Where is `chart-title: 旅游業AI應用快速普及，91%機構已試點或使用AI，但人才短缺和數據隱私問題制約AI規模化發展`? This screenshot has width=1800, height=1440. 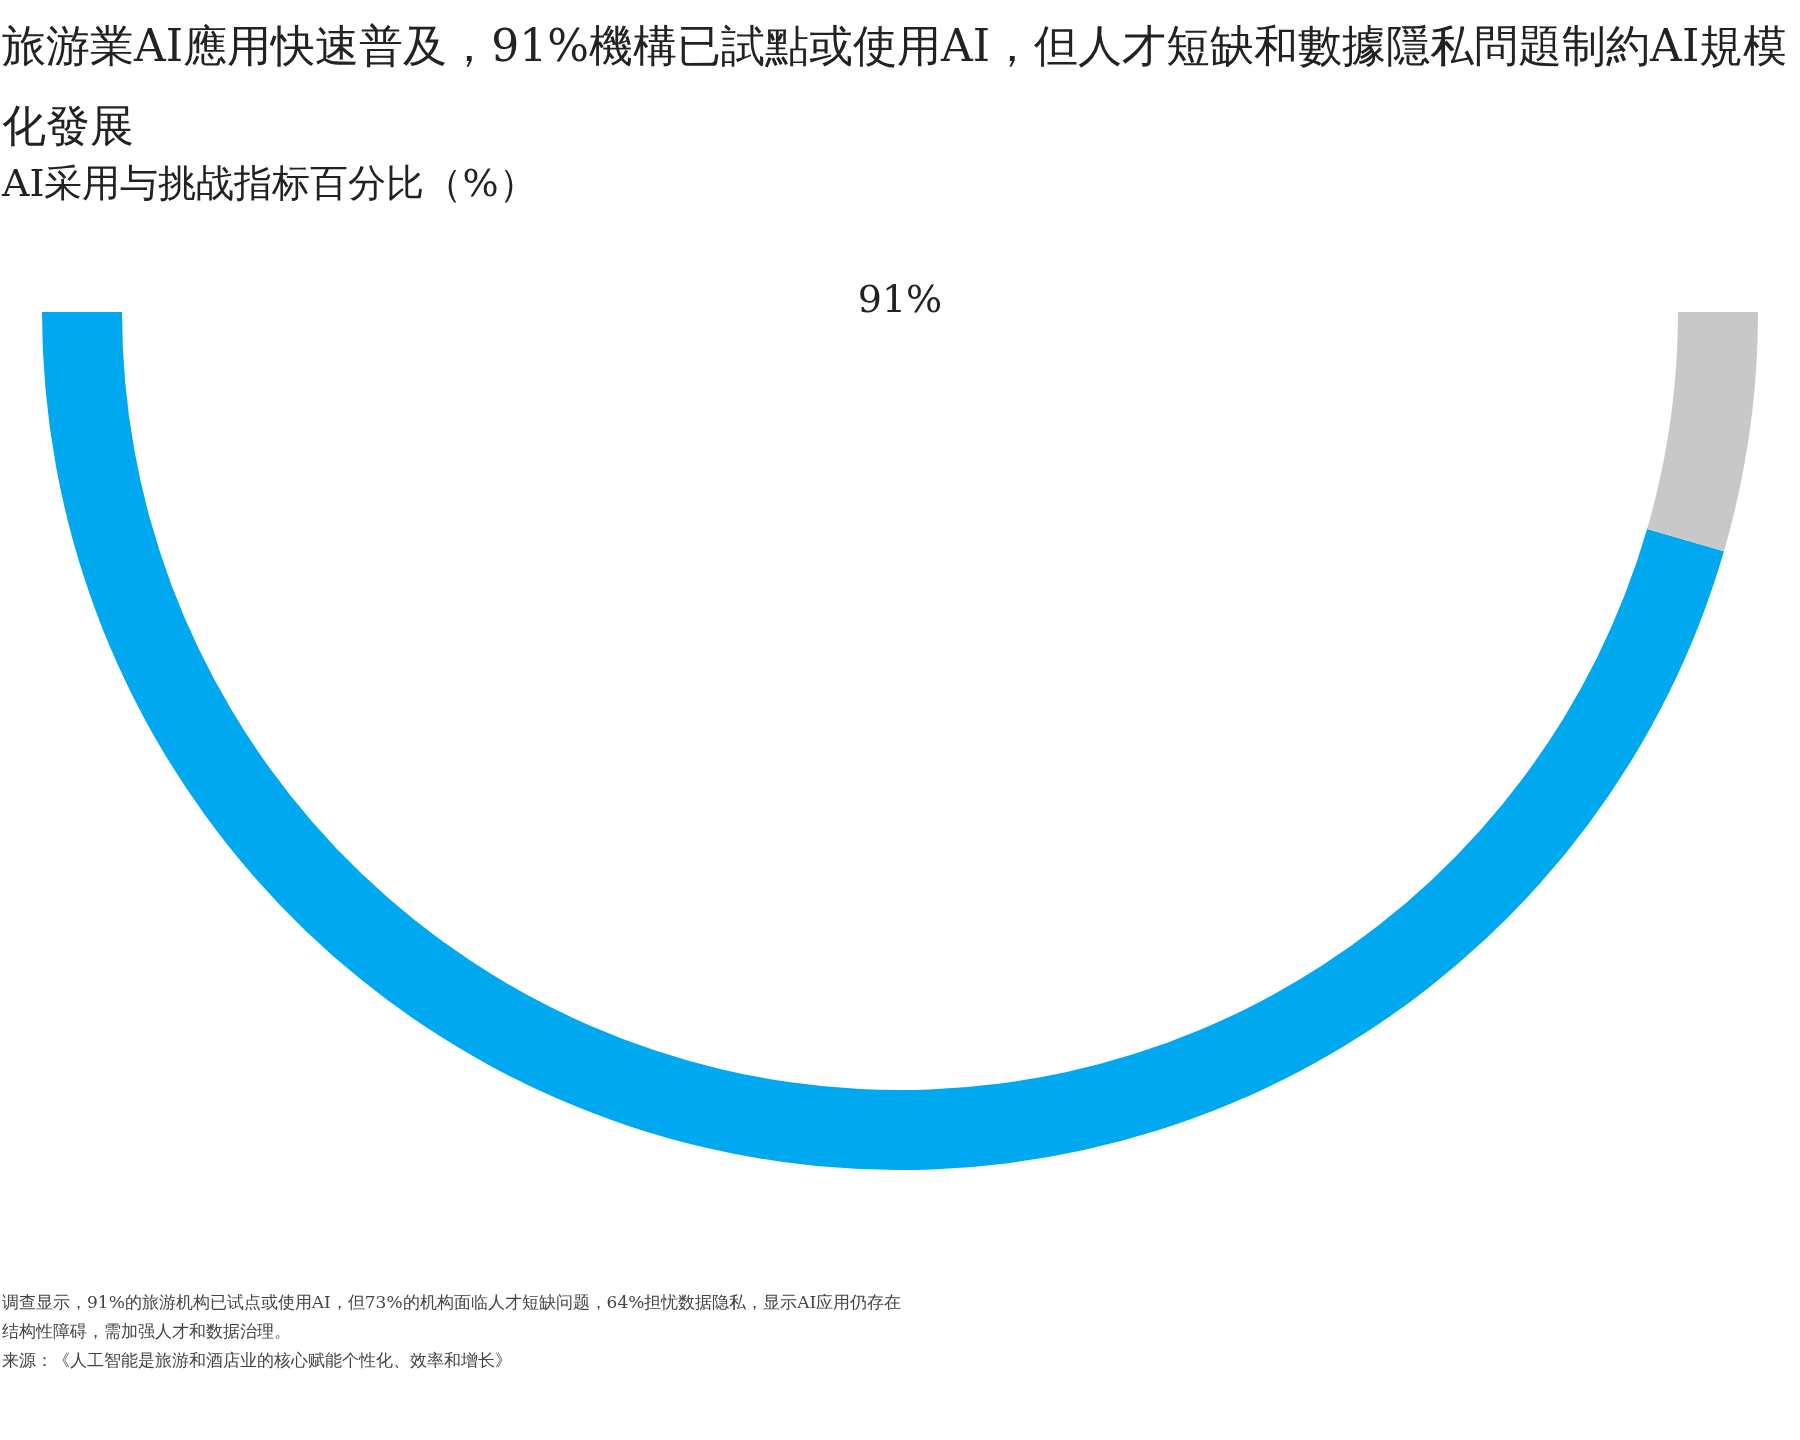 chart-title: 旅游業AI應用快速普及，91%機構已試點或使用AI，但人才短缺和數據隱私問題制約AI規模化發展 is located at coordinates (895, 85).